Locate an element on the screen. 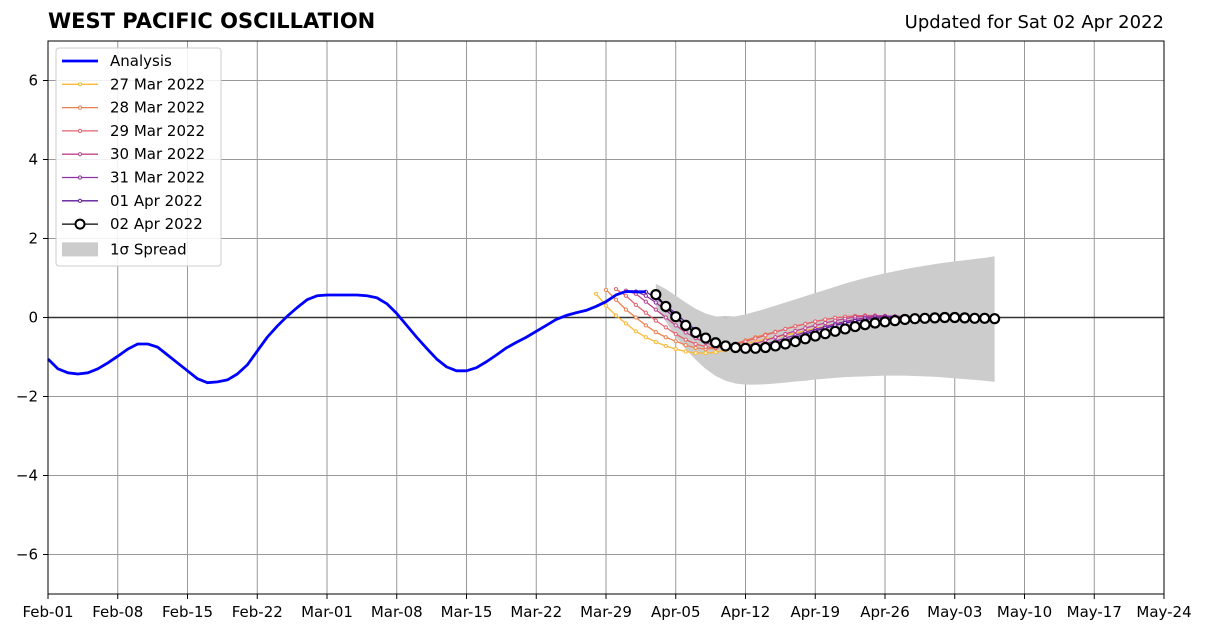 Image resolution: width=1207 pixels, height=633 pixels. x-tick-label: Mar-01 is located at coordinates (327, 612).